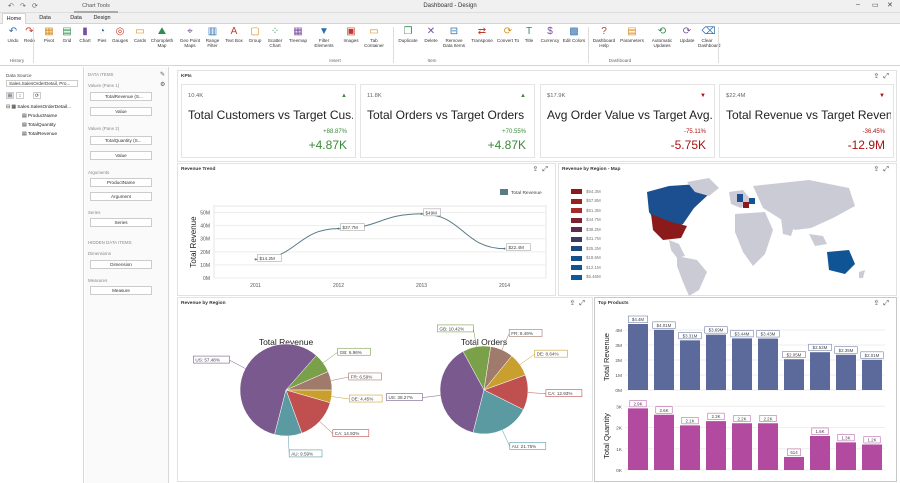 The height and width of the screenshot is (483, 900). What do you see at coordinates (76, 18) in the screenshot?
I see `tab-data: Data` at bounding box center [76, 18].